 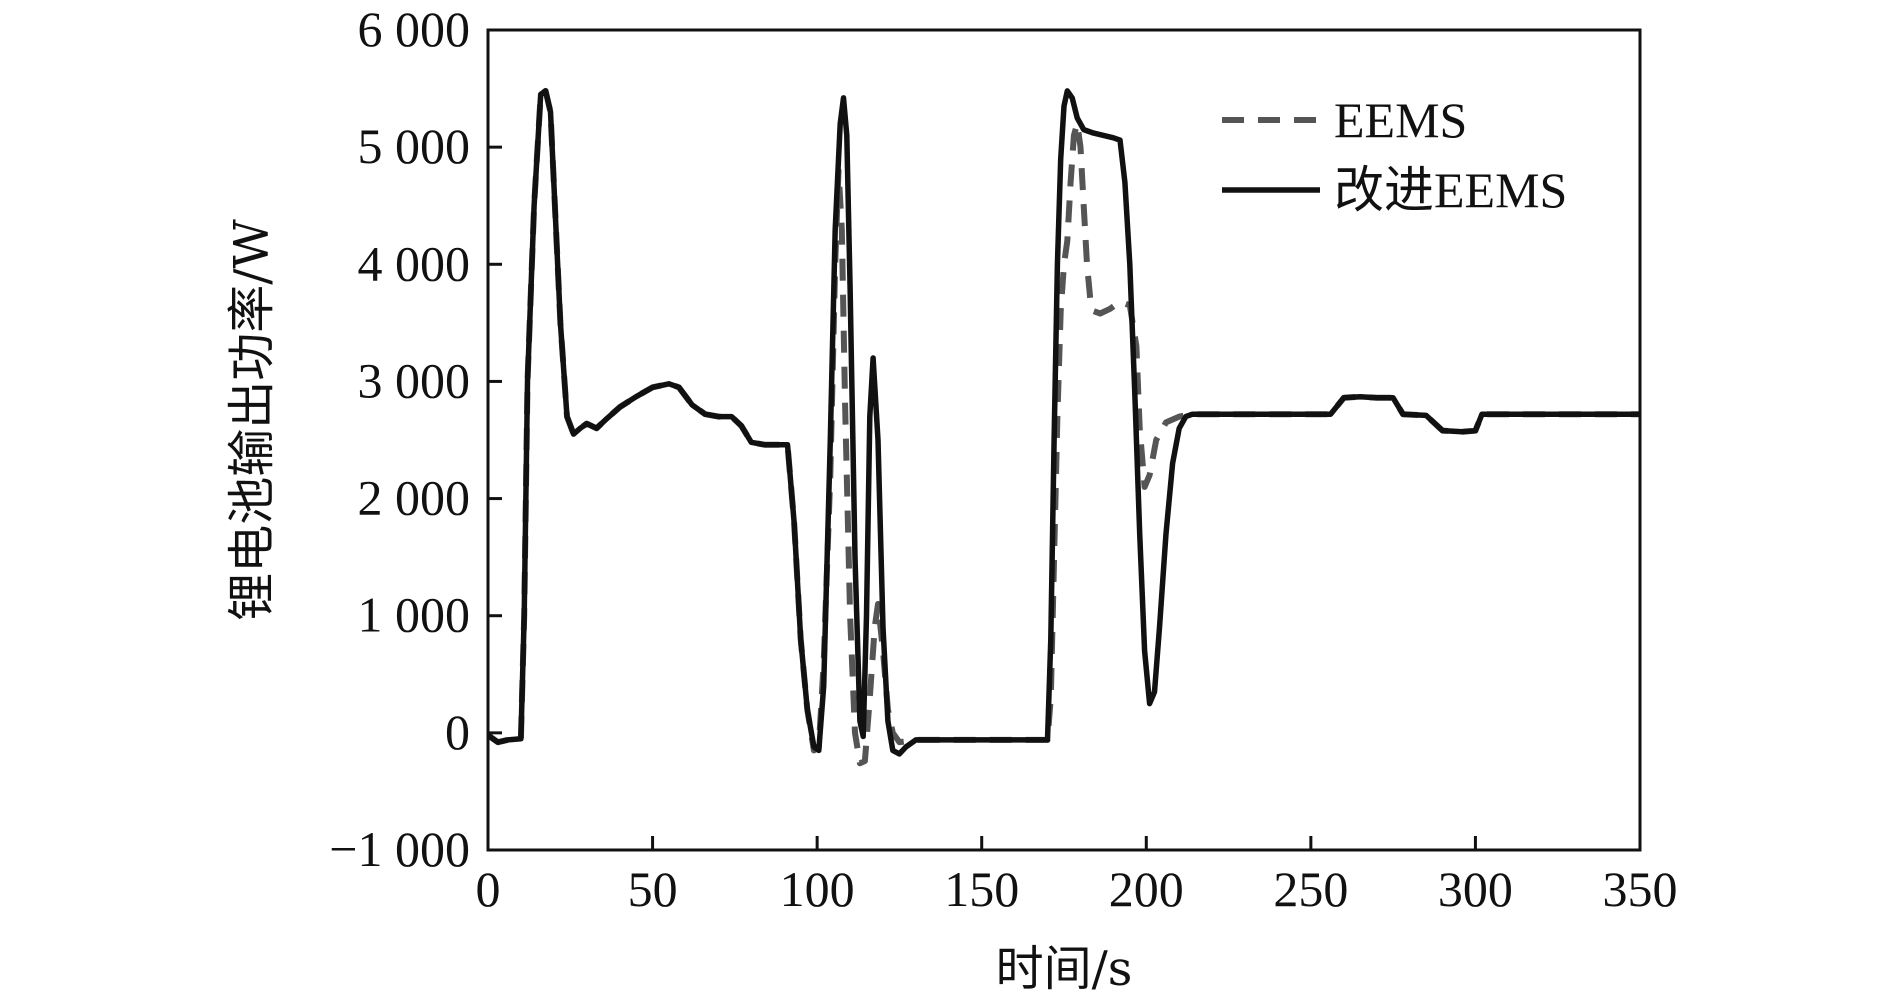 I want to click on y-tick-labels: −1 000 0 1 000 2 000 3 000 4 000 5 000 6 000, so click(x=399, y=439).